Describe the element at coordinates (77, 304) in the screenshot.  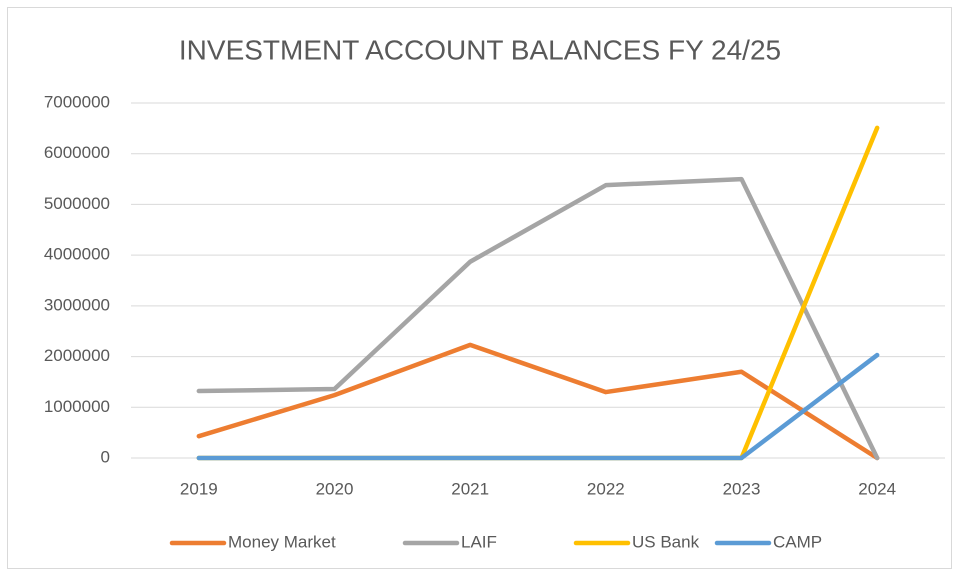
I see `y-tick-label: 3000000` at that location.